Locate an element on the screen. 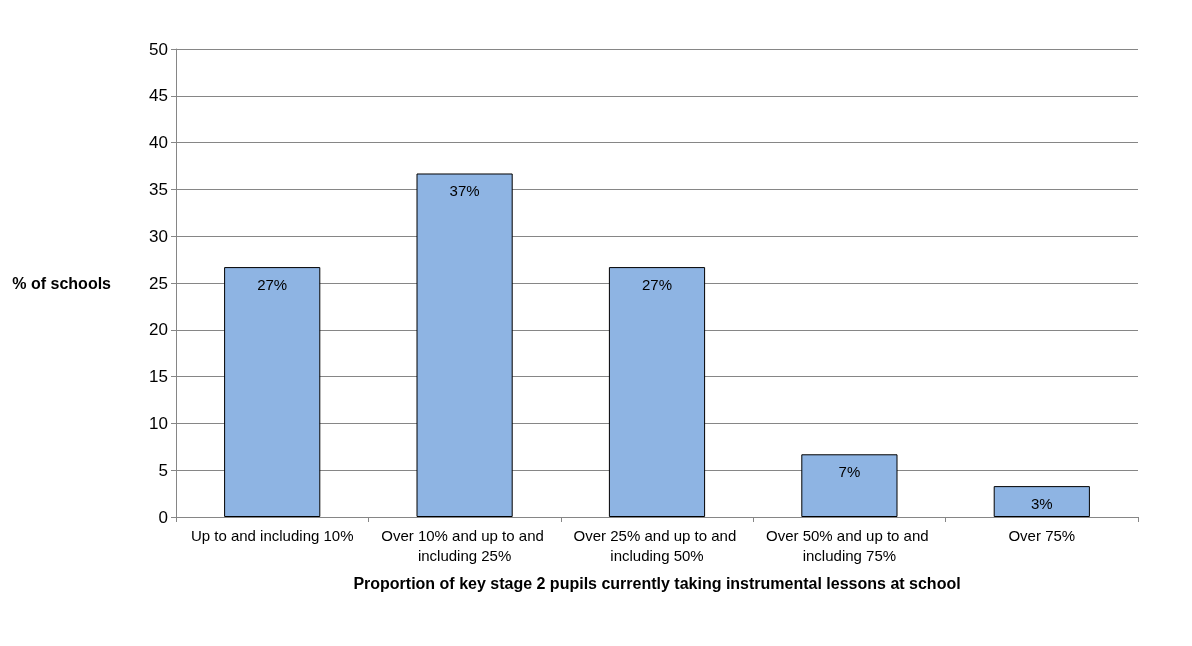 The width and height of the screenshot is (1192, 646). x-tick-label: Up to and including 10% is located at coordinates (272, 535).